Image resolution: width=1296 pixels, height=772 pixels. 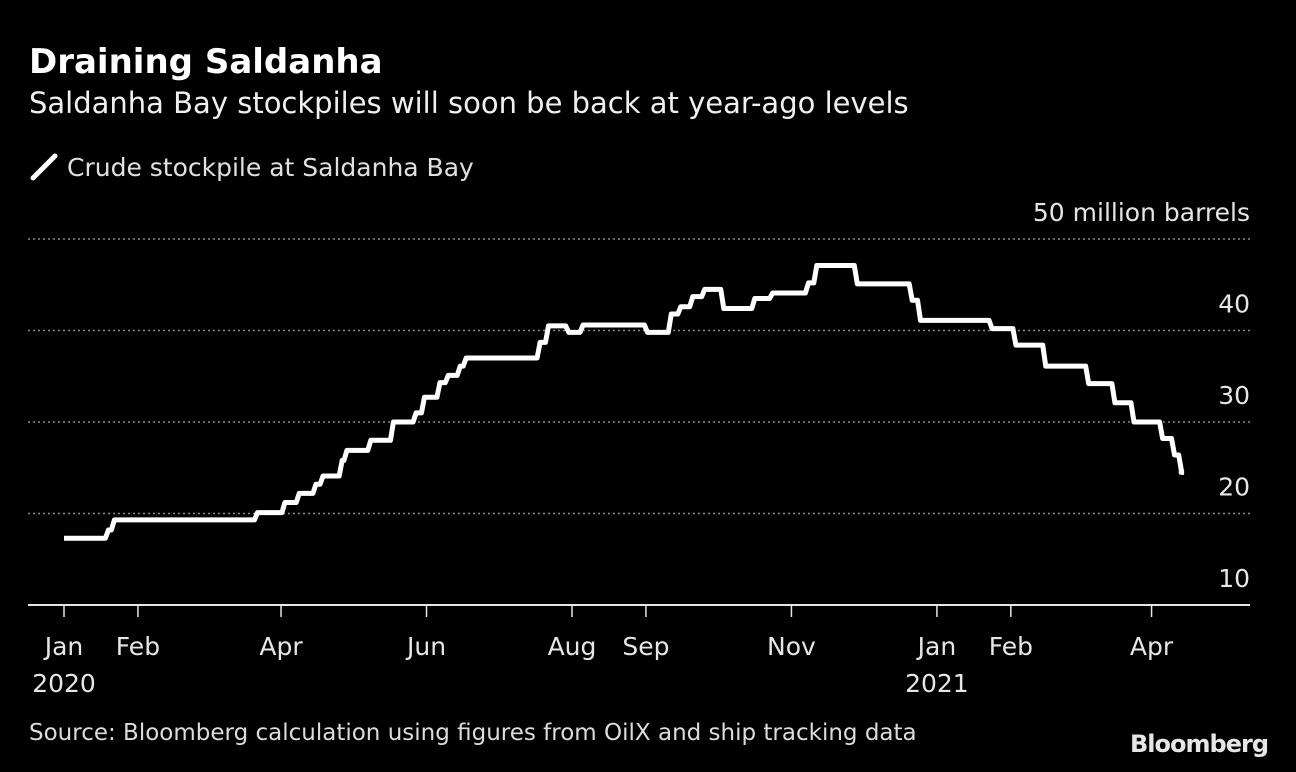 What do you see at coordinates (1234, 487) in the screenshot?
I see `y-tick-label: 20` at bounding box center [1234, 487].